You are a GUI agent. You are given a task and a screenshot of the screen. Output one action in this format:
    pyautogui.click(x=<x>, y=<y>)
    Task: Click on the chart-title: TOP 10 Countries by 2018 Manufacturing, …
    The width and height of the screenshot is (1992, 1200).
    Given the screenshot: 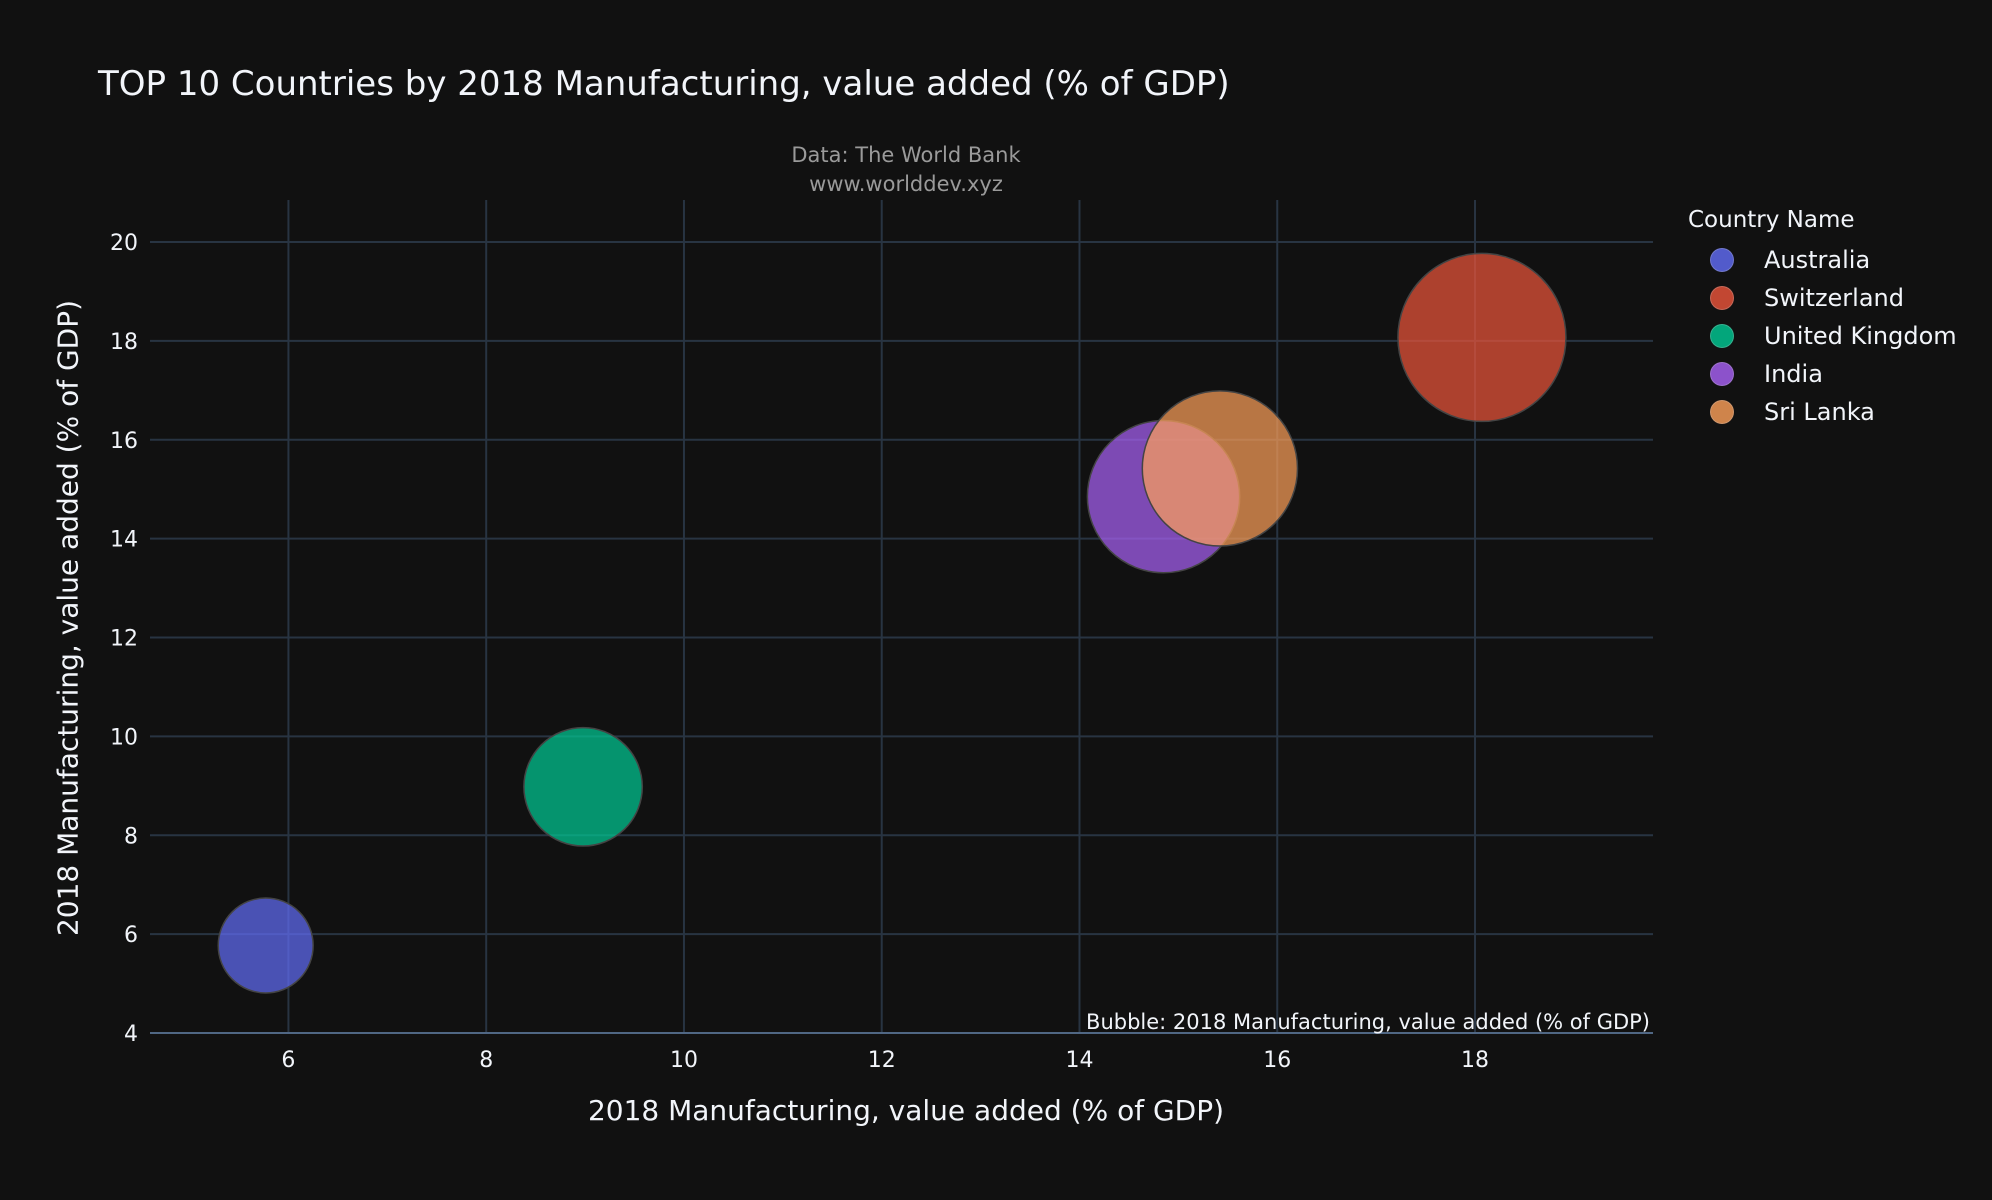 What is the action you would take?
    pyautogui.click(x=664, y=84)
    